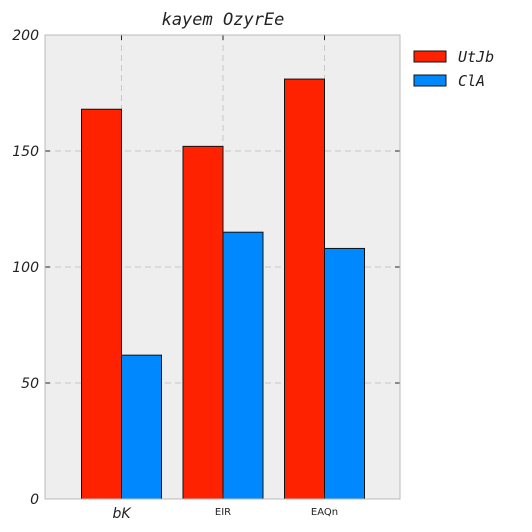  What do you see at coordinates (344, 373) in the screenshot?
I see `bar-ClA-EAQn` at bounding box center [344, 373].